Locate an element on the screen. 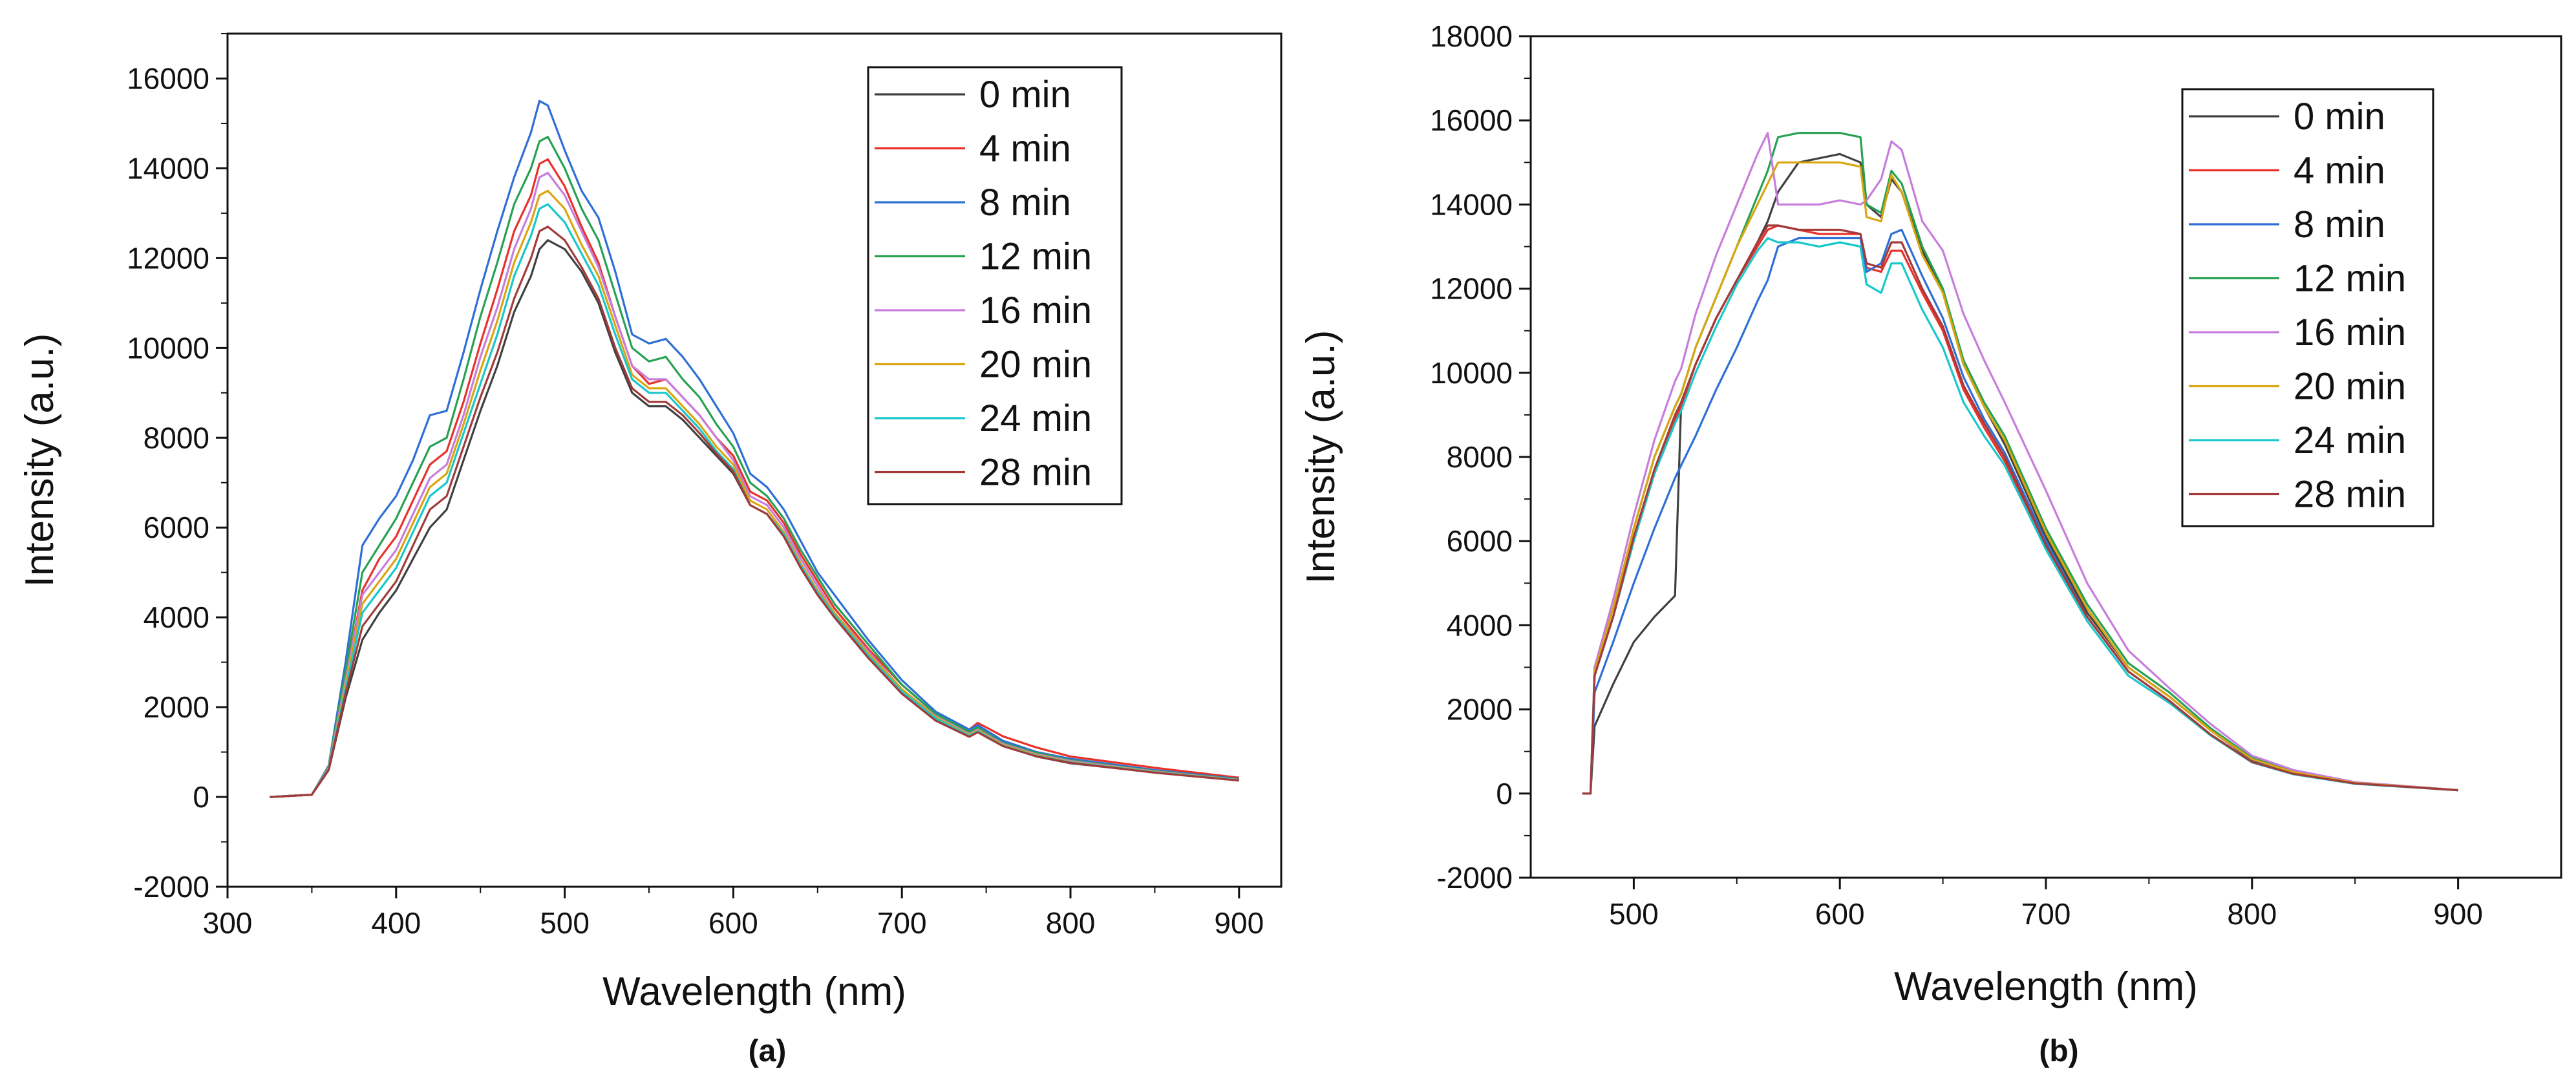  panel-label: (a) is located at coordinates (768, 1051).